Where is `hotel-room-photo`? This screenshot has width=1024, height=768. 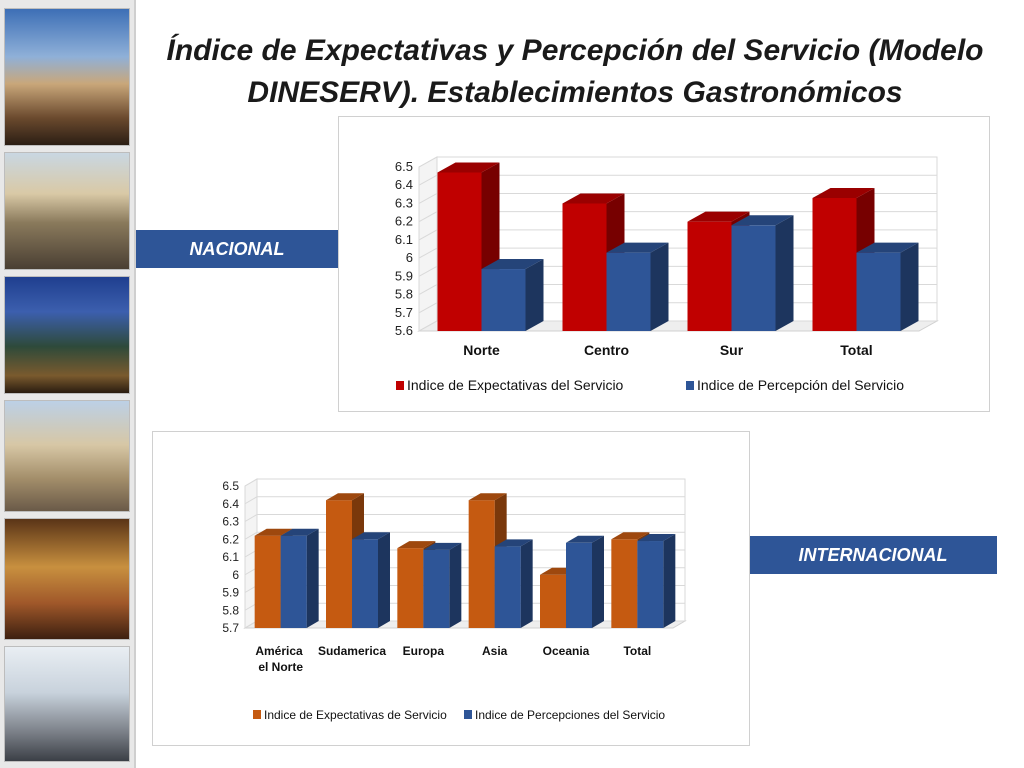 hotel-room-photo is located at coordinates (67, 579).